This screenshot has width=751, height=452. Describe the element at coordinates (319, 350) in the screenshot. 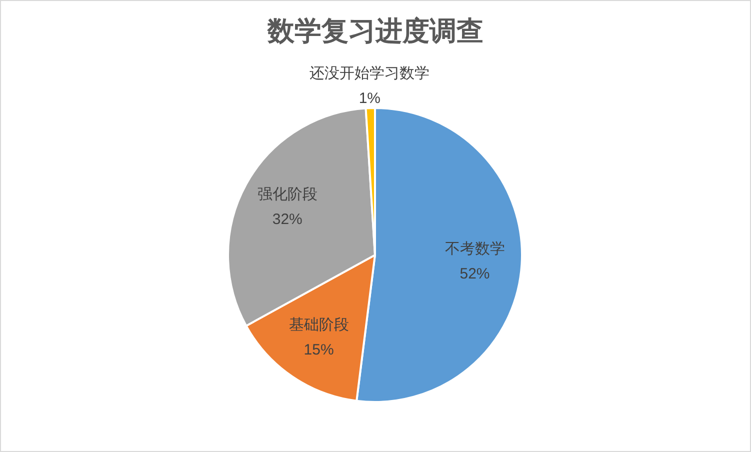

I see `data-label: 15%` at that location.